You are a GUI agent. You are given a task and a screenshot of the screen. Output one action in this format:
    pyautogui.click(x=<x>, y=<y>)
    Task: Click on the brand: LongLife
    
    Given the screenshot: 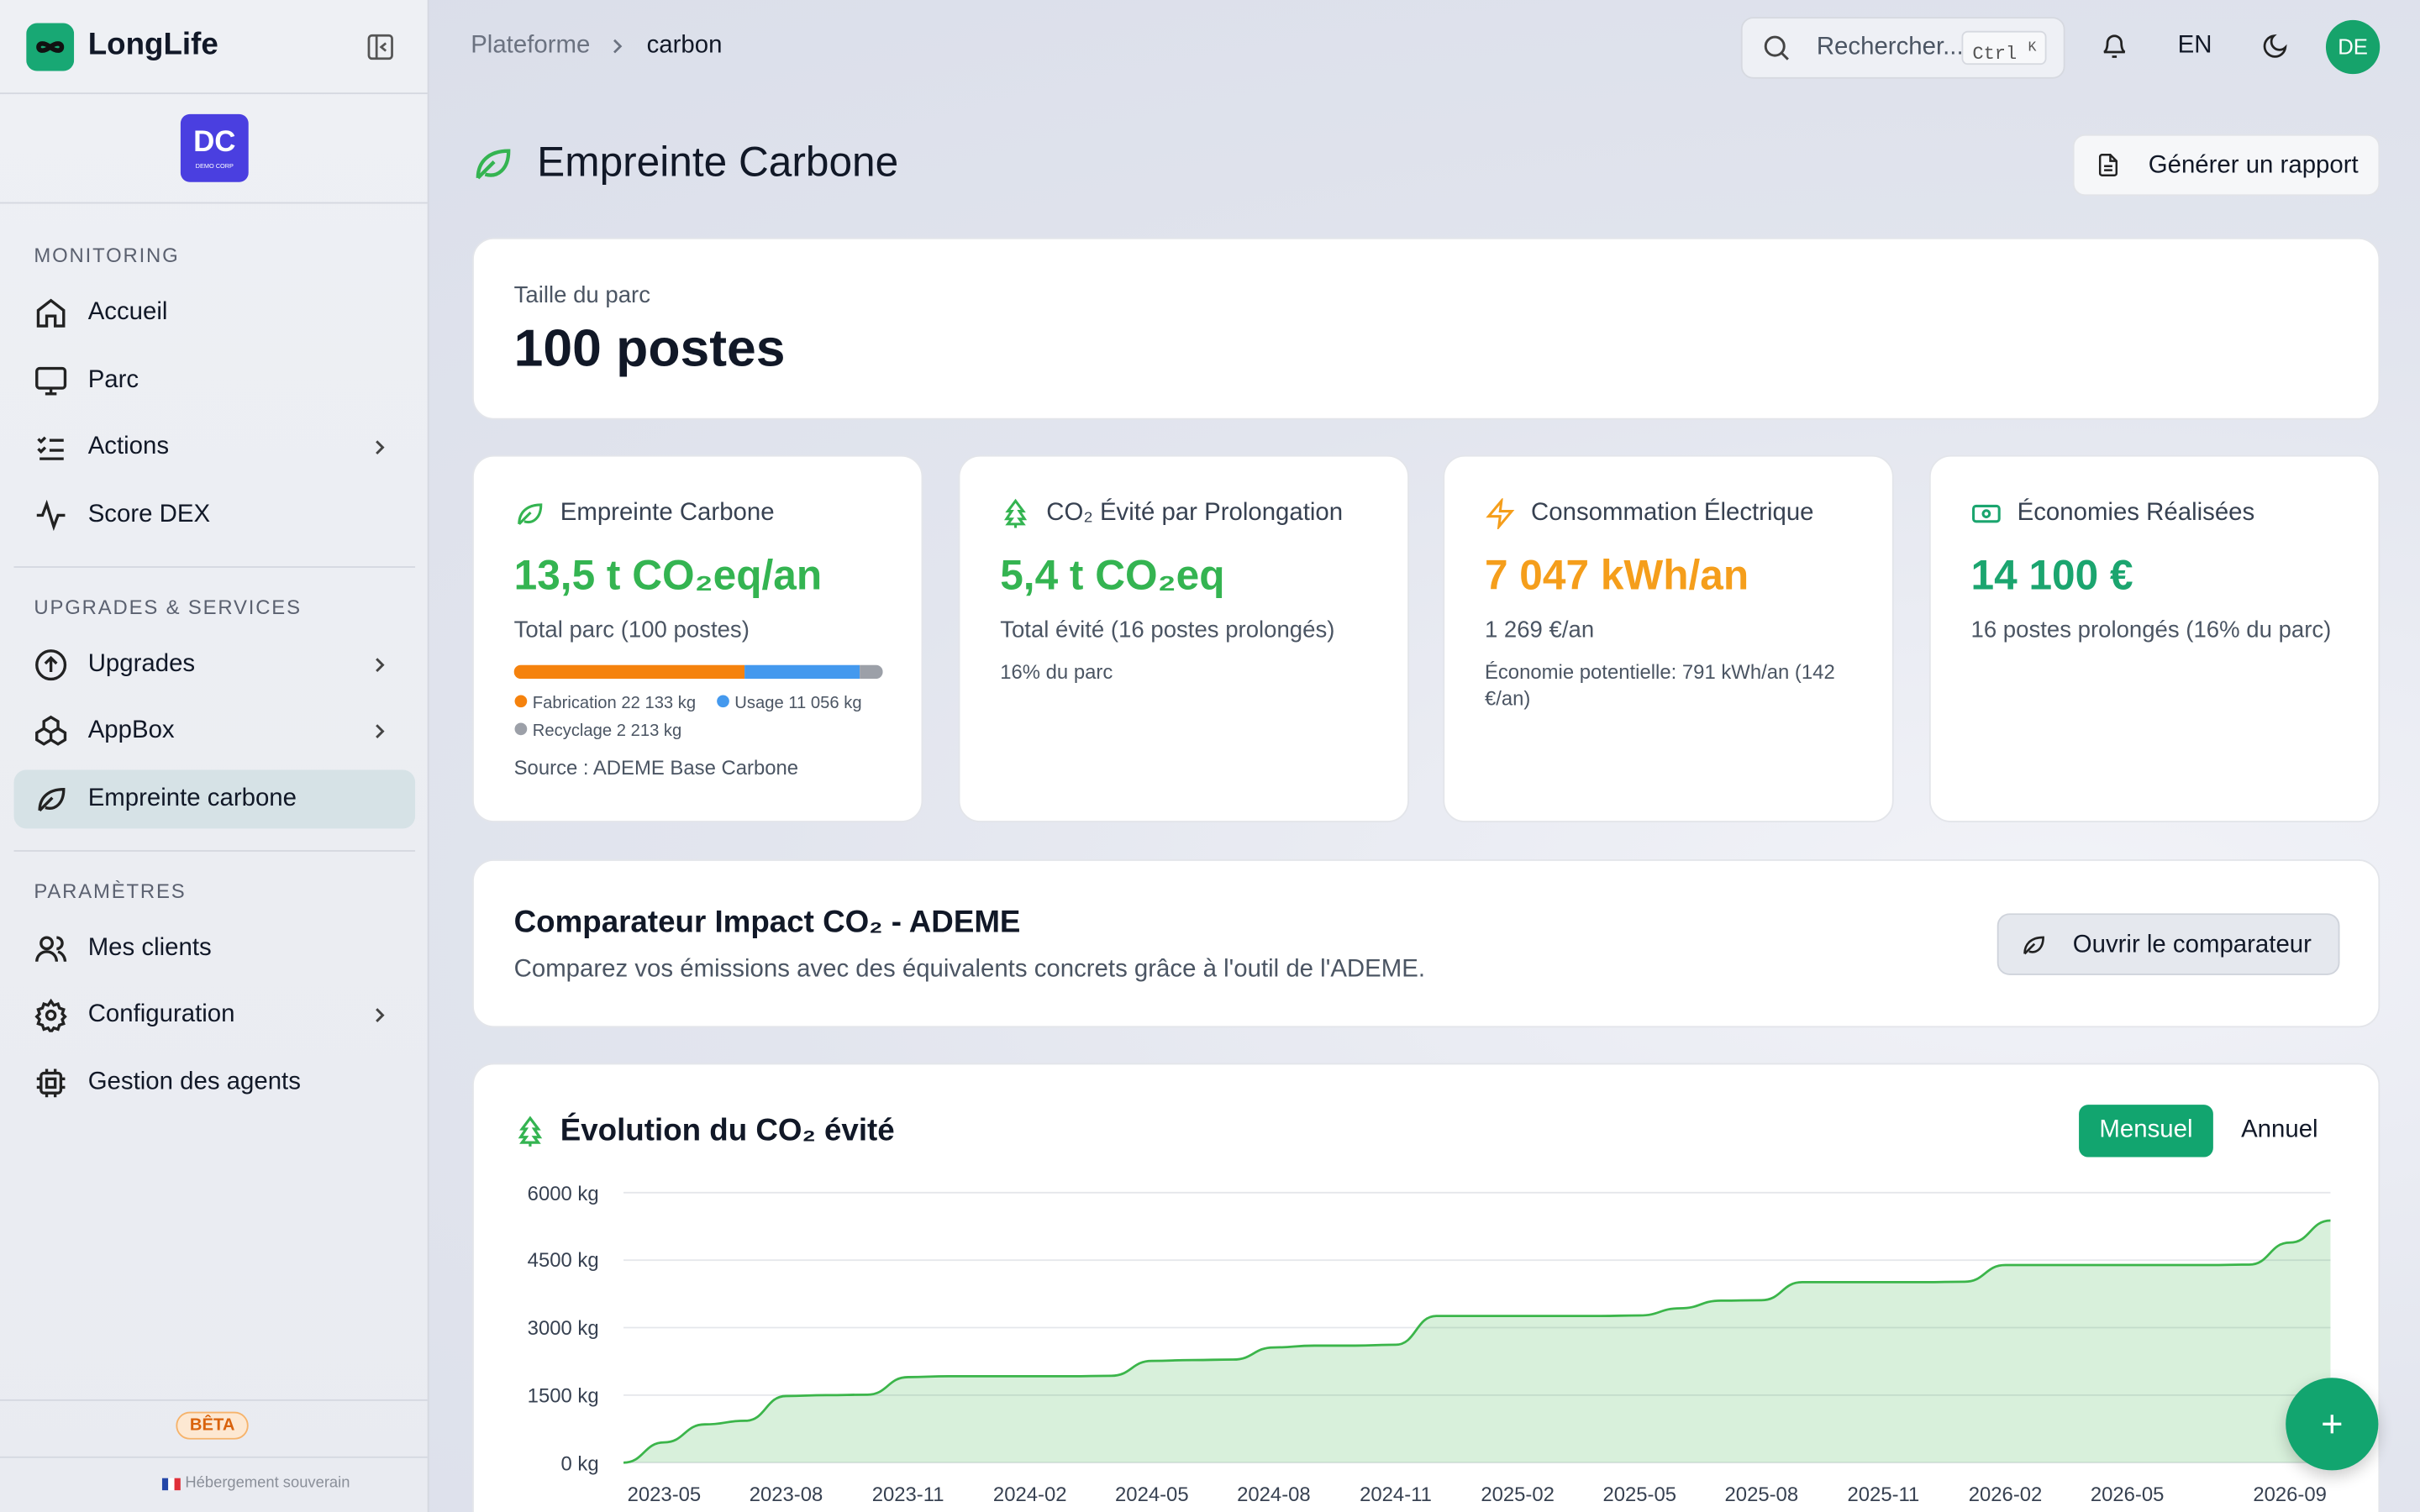 What is the action you would take?
    pyautogui.click(x=153, y=45)
    